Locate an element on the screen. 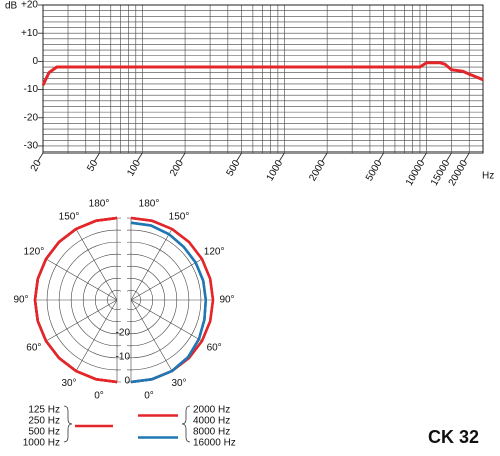 Image resolution: width=500 pixels, height=456 pixels. x-tick-label: 2000 is located at coordinates (317, 170).